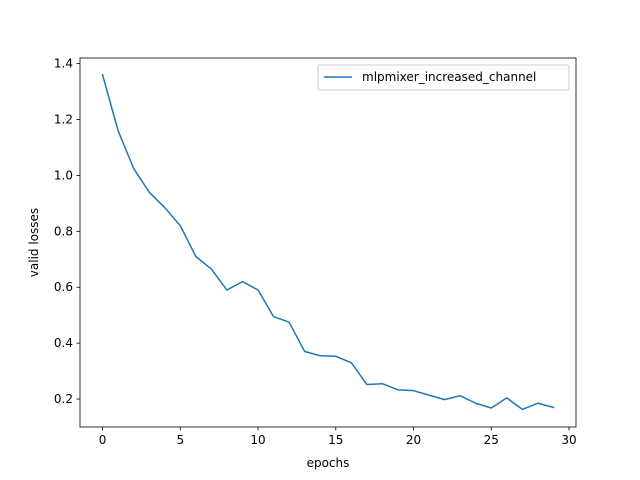 This screenshot has height=480, width=640. Describe the element at coordinates (103, 440) in the screenshot. I see `x-tick-label: 0` at that location.